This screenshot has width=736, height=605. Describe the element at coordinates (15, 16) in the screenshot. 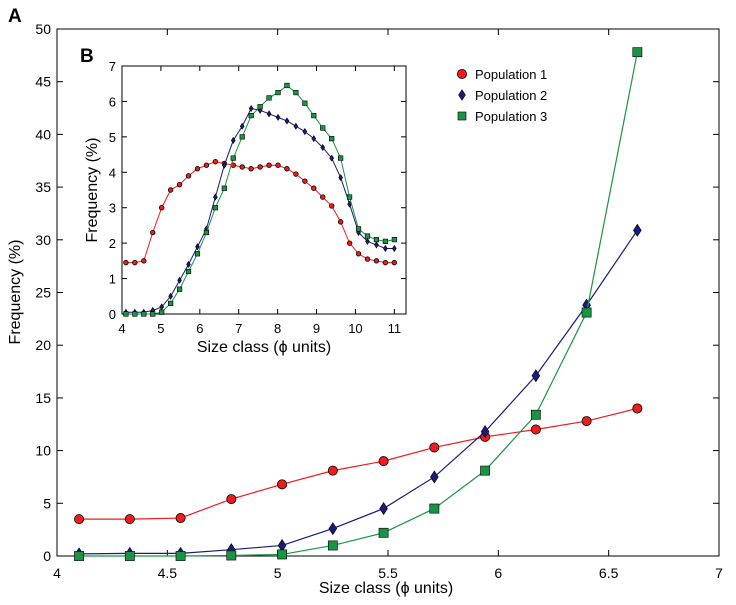

I see `panel-a-letter: A` at that location.